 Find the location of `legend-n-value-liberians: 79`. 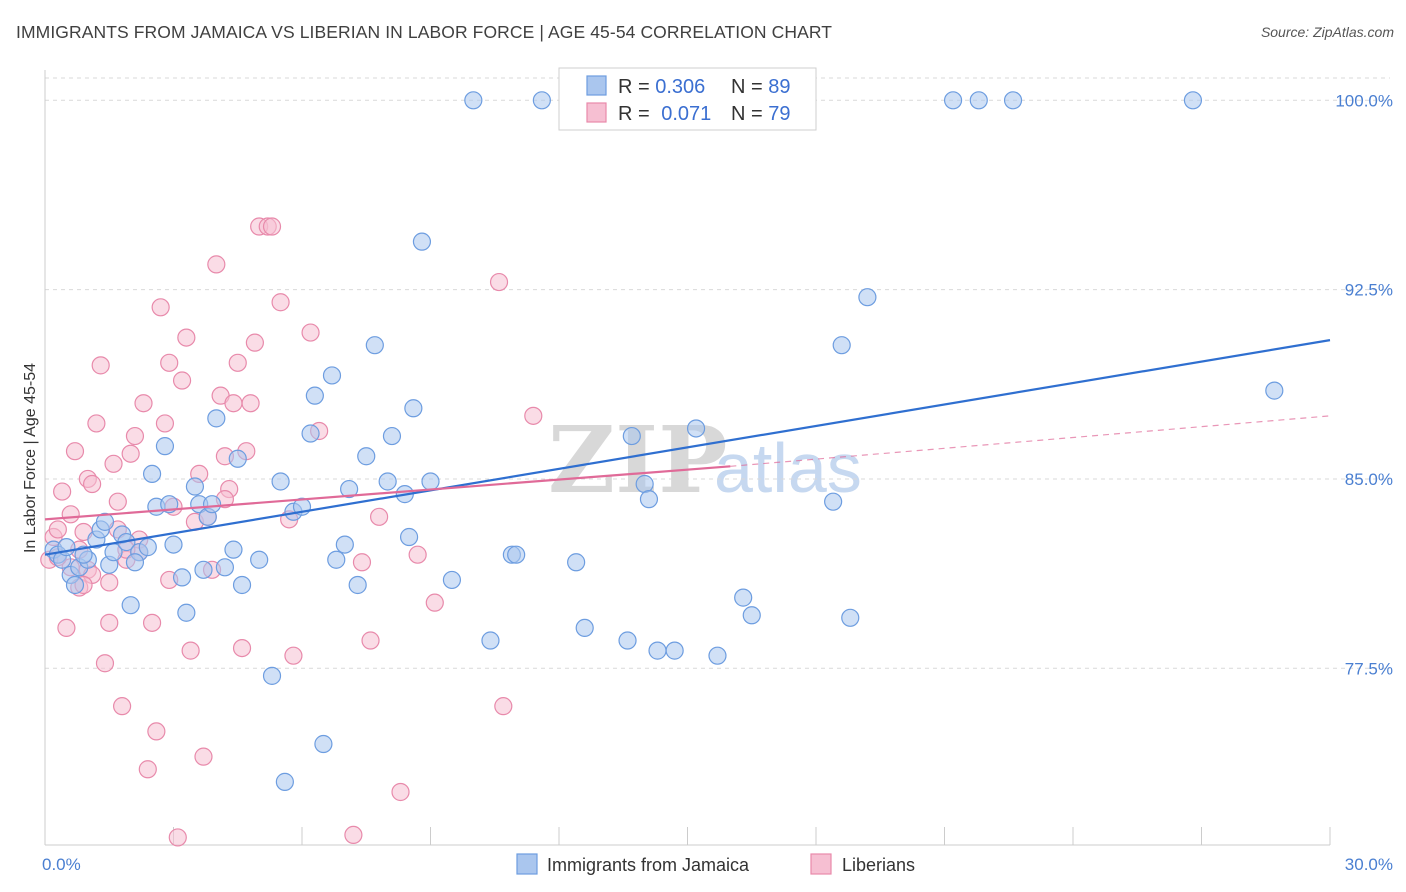

legend-n-value-liberians: 79 is located at coordinates (779, 114).